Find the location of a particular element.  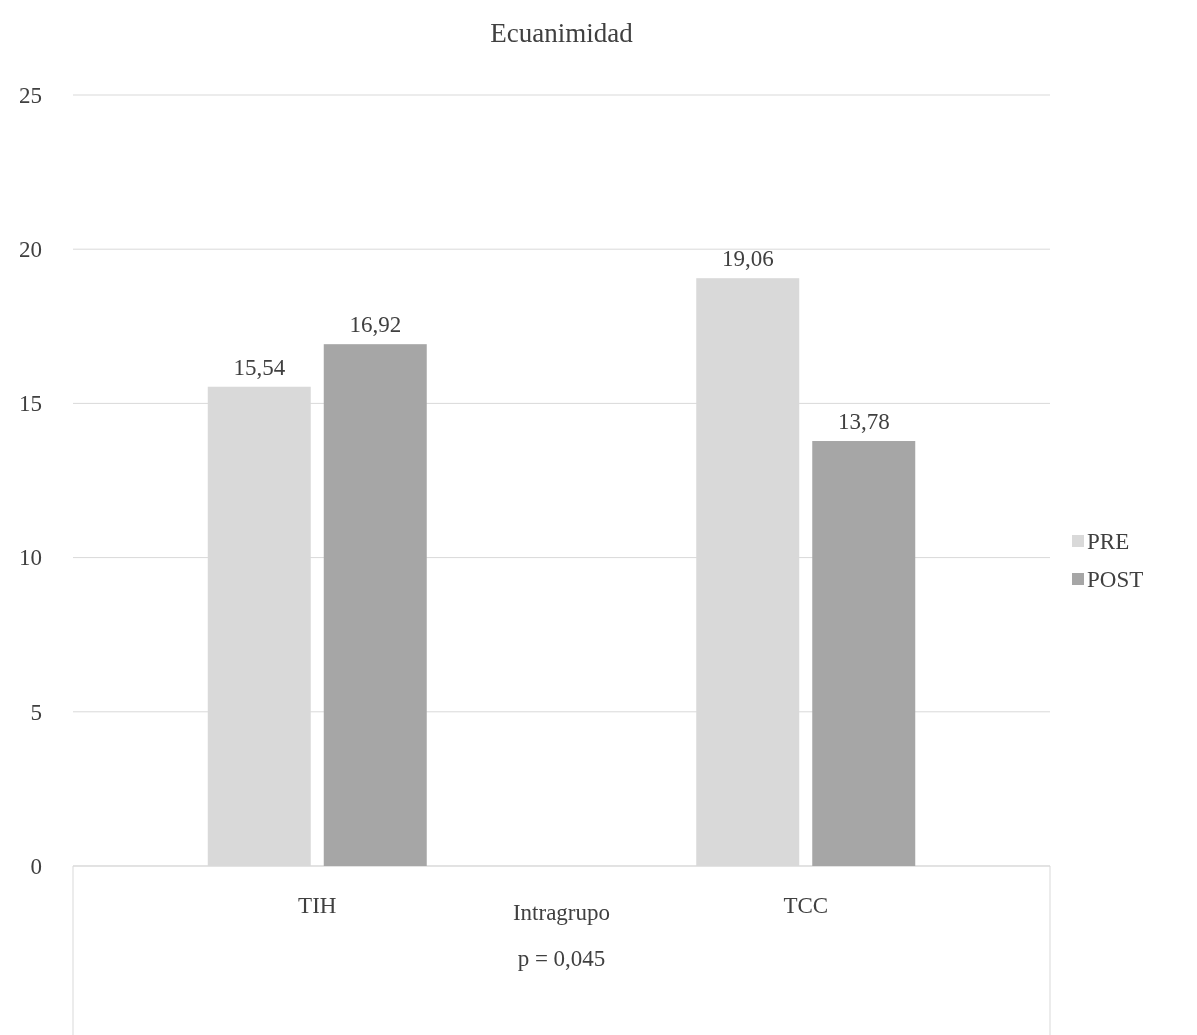

data-label: 15,54 is located at coordinates (259, 367).